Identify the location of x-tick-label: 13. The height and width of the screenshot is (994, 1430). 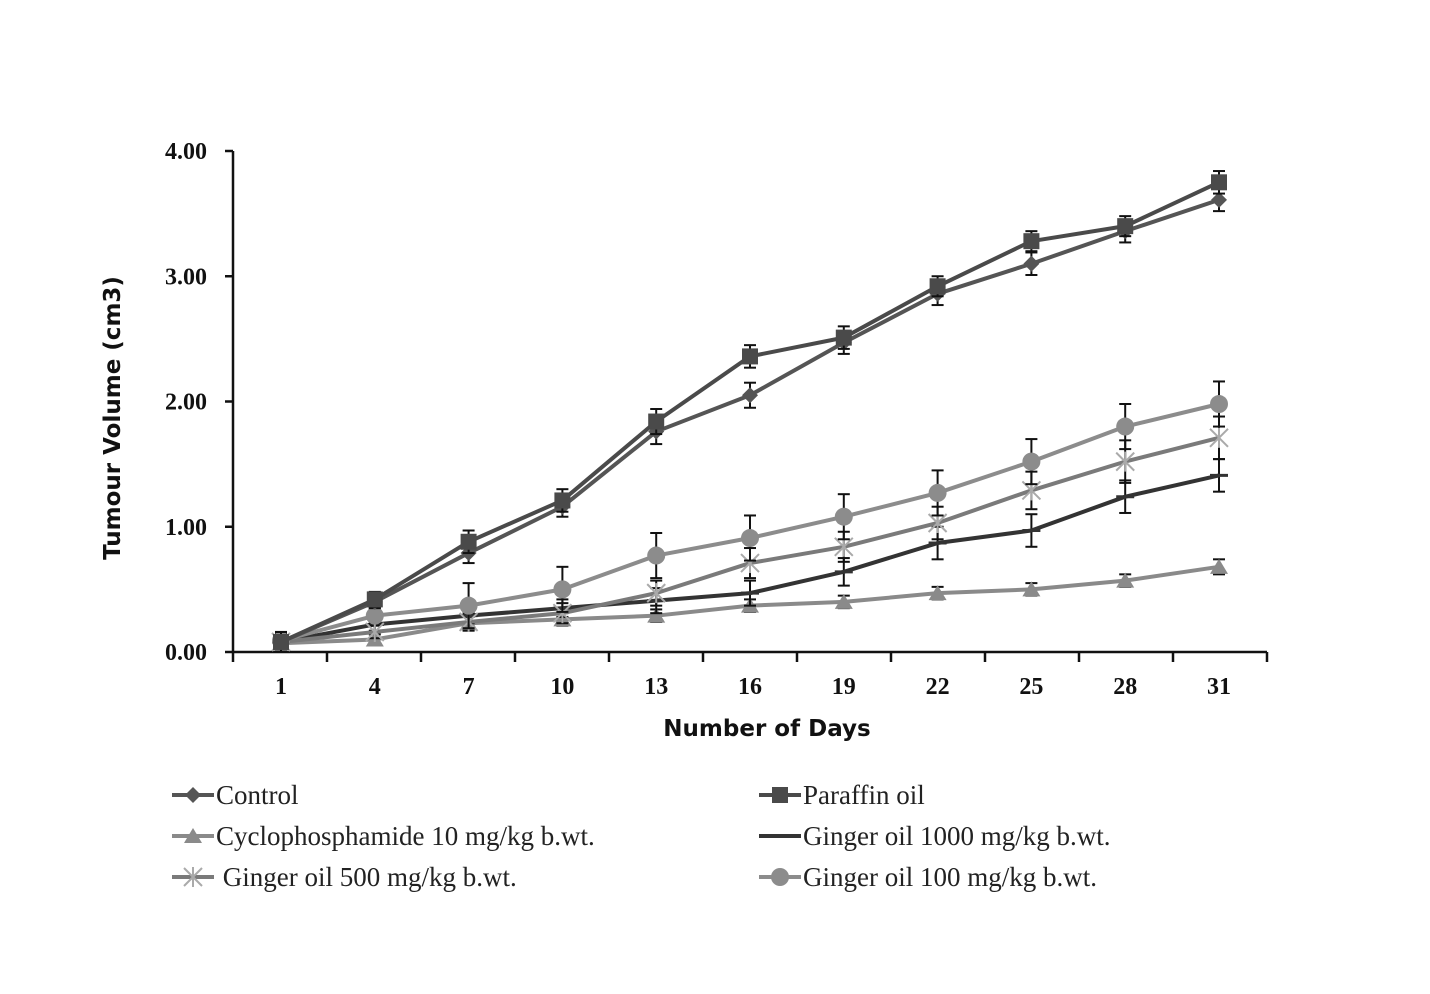
(656, 687).